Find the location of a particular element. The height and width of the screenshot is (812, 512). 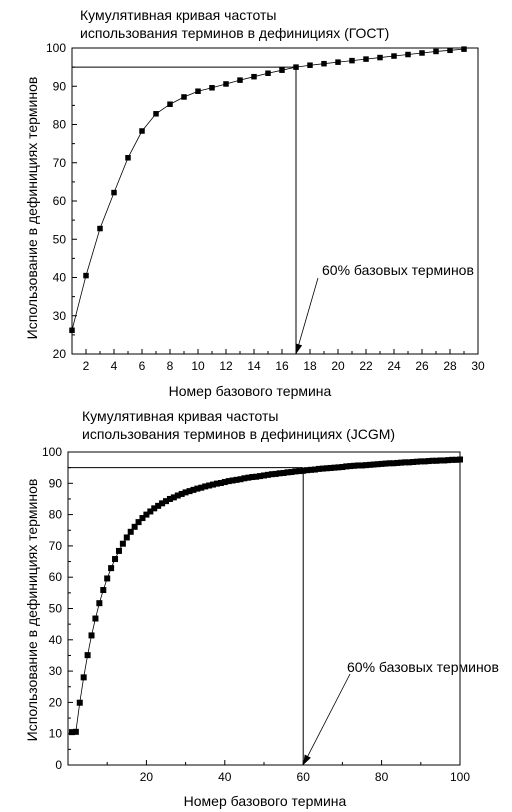

chart2-annotation-arrow is located at coordinates (326, 719).